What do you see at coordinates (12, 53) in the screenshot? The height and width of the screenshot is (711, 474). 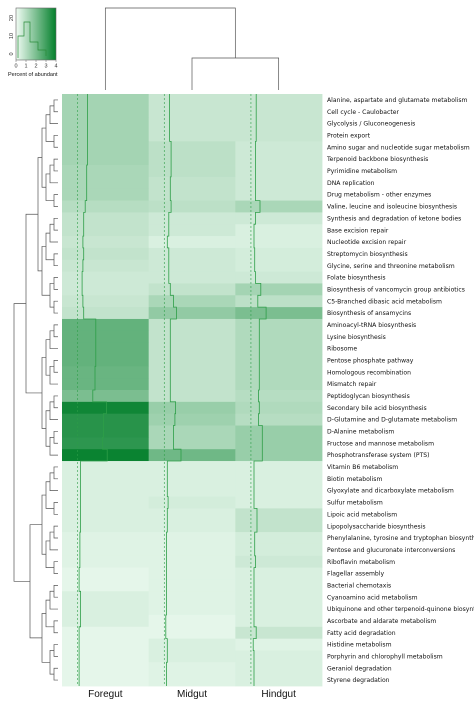 I see `color-key-hist-tick: 0` at bounding box center [12, 53].